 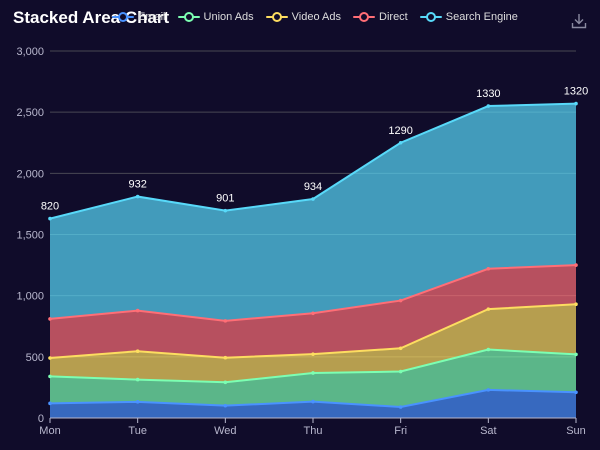 What do you see at coordinates (393, 17) in the screenshot?
I see `legend-label: Direct` at bounding box center [393, 17].